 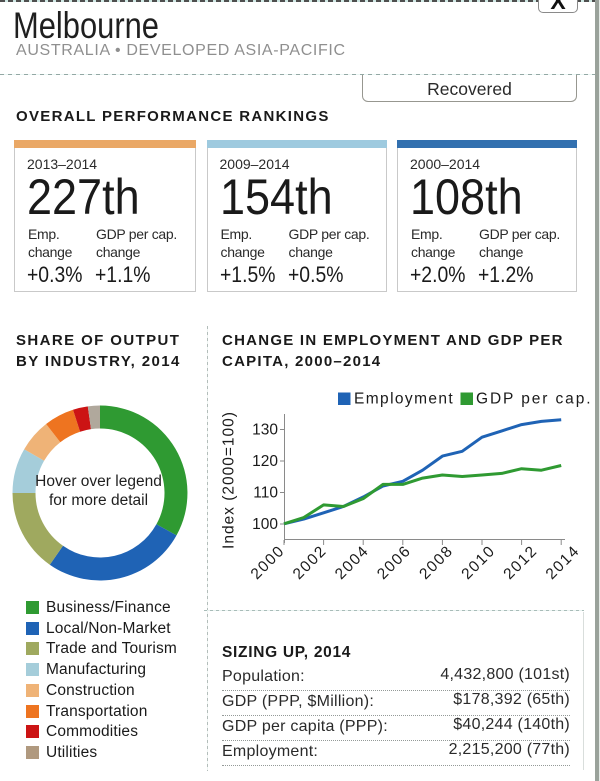 What do you see at coordinates (310, 562) in the screenshot?
I see `svg-text: 2002` at bounding box center [310, 562].